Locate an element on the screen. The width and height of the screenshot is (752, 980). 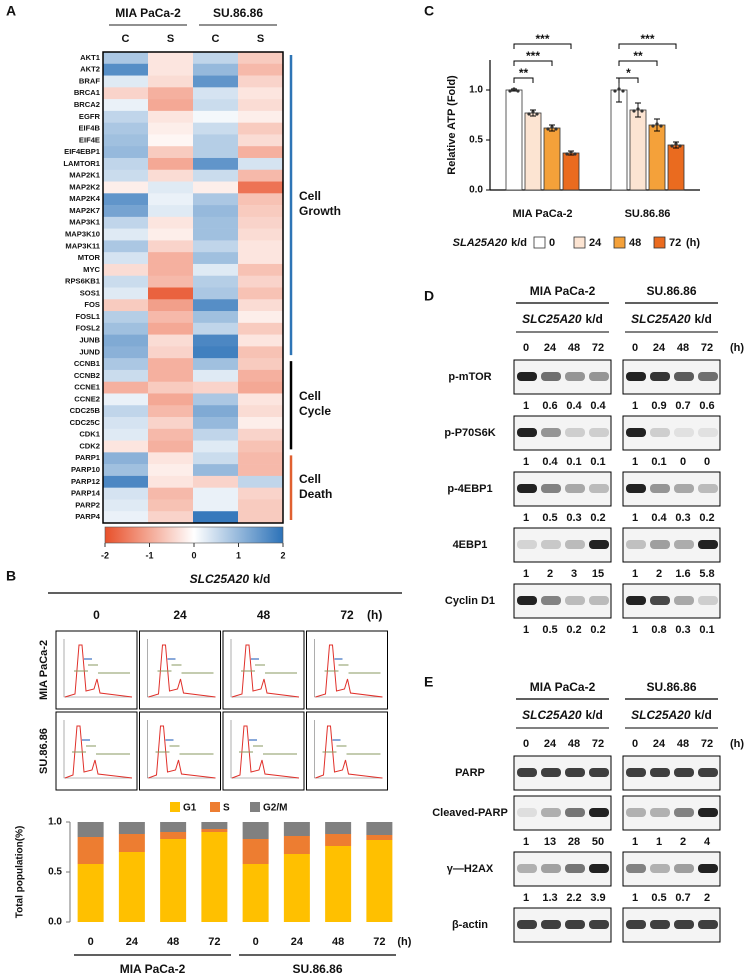
gene-label: CCNE1 is located at coordinates (87, 387).